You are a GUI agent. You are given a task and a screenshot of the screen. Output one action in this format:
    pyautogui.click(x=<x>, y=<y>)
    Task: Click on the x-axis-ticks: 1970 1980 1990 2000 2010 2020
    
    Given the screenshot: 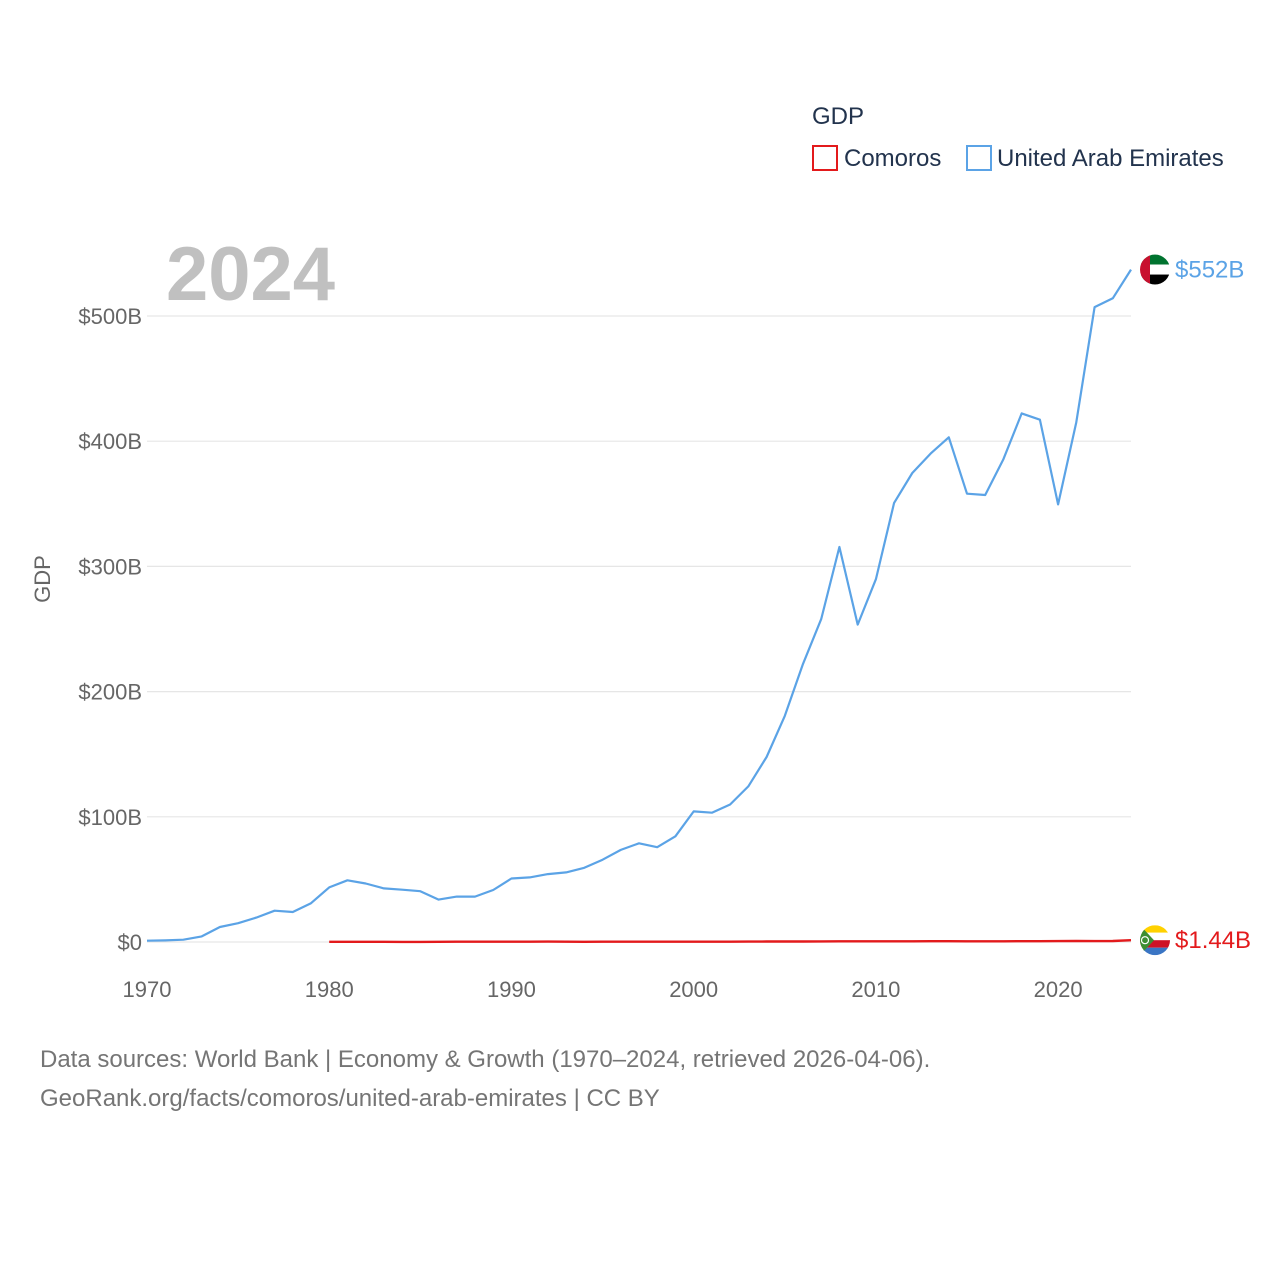 What is the action you would take?
    pyautogui.click(x=603, y=989)
    